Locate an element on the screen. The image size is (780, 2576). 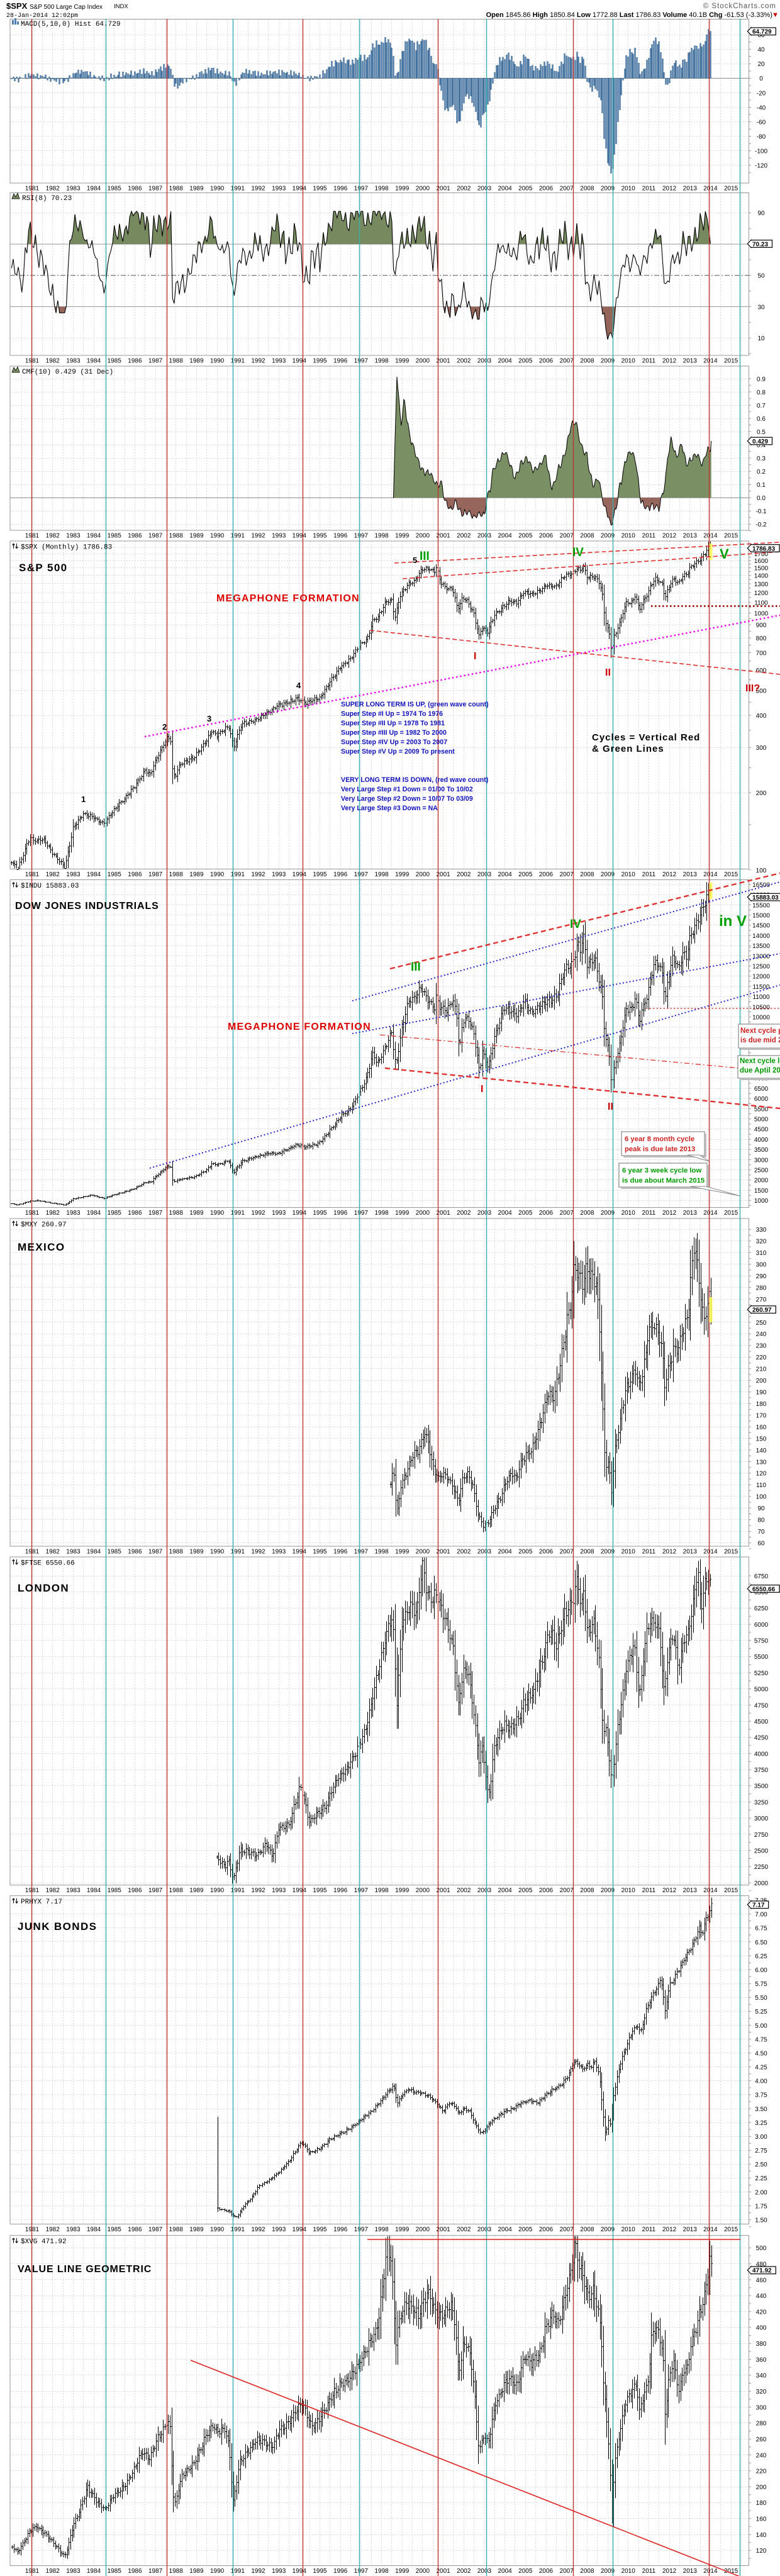
svg-text: 2006 is located at coordinates (546, 536).